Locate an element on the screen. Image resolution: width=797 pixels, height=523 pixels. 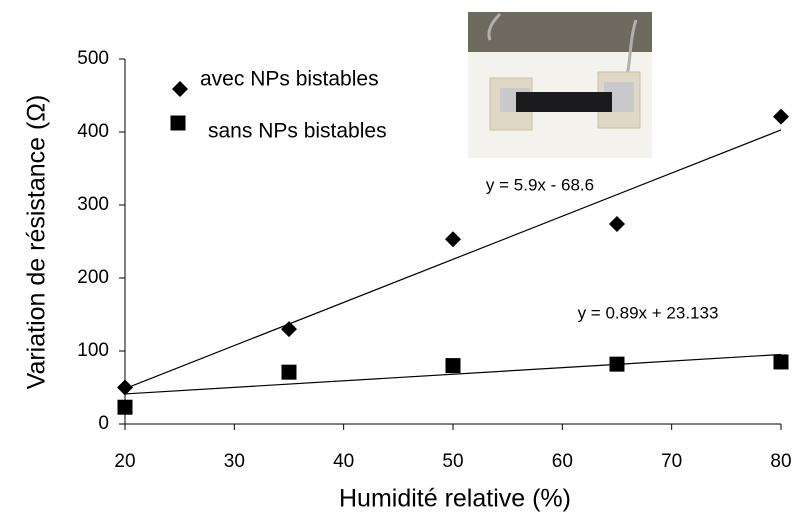
trend-equation: y = 0.89x + 23.133 is located at coordinates (648, 312).